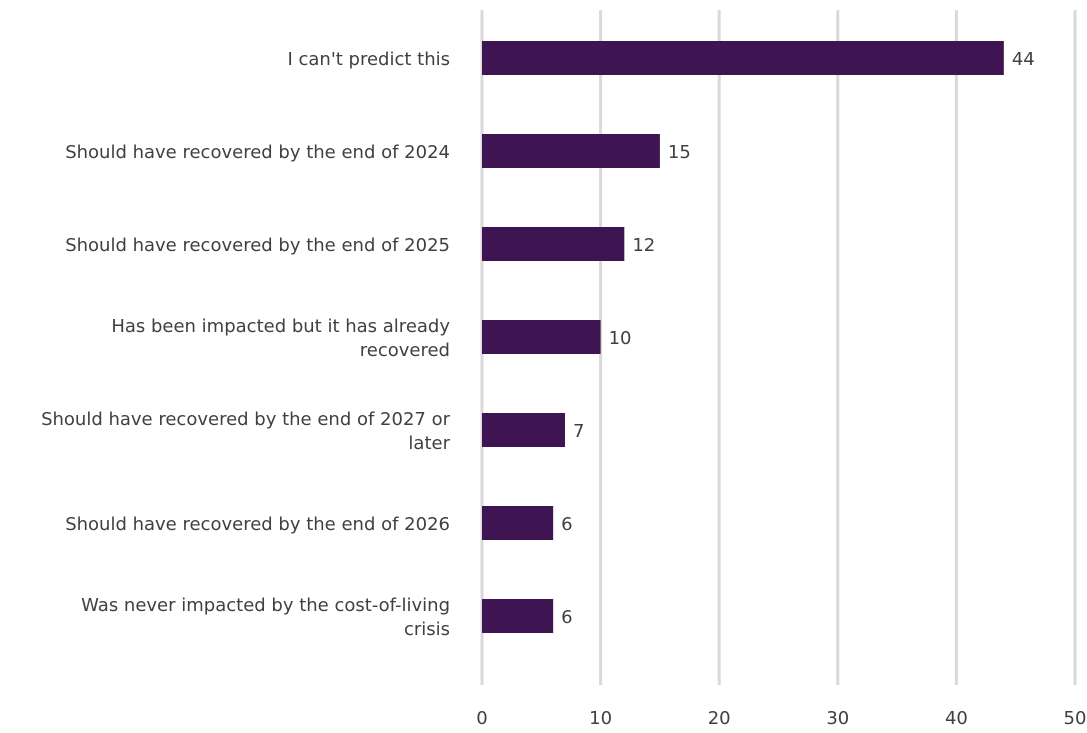 This screenshot has width=1087, height=733. I want to click on x-tick-label: 30, so click(837, 718).